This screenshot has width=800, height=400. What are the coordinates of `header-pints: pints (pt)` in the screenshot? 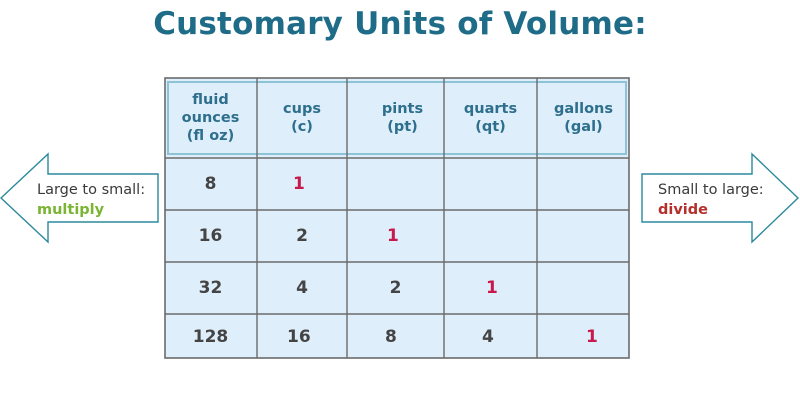 It's located at (395, 118).